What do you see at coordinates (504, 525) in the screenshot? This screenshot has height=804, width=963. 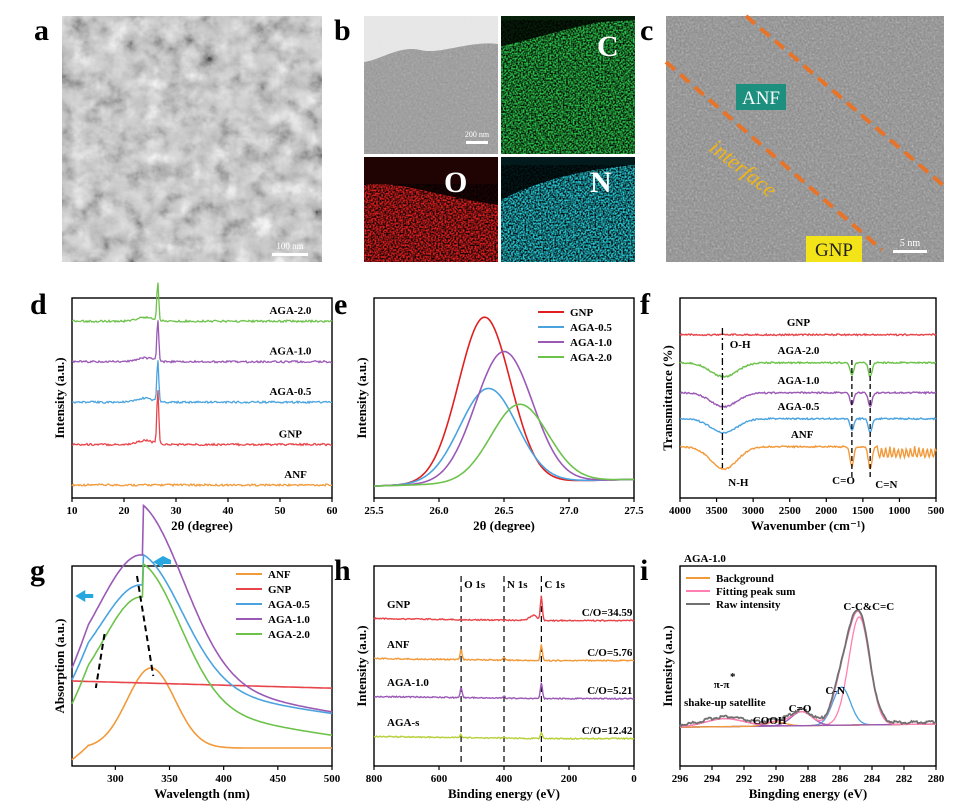 I see `chart-e-xlabel: 2θ (degree)` at bounding box center [504, 525].